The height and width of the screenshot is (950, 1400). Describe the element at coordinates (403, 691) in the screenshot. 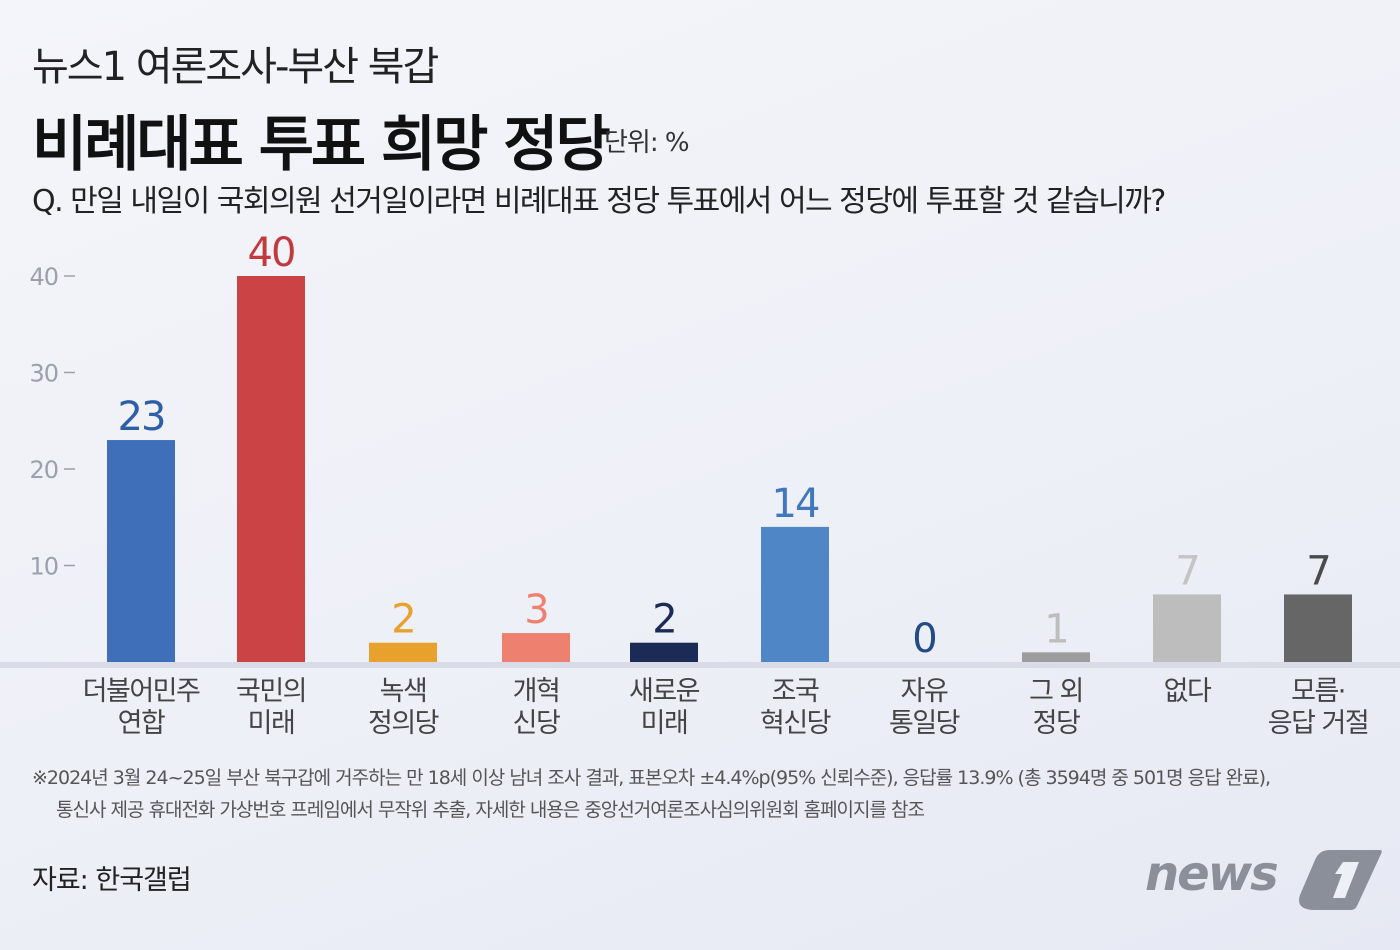

I see `category-label: 녹색` at that location.